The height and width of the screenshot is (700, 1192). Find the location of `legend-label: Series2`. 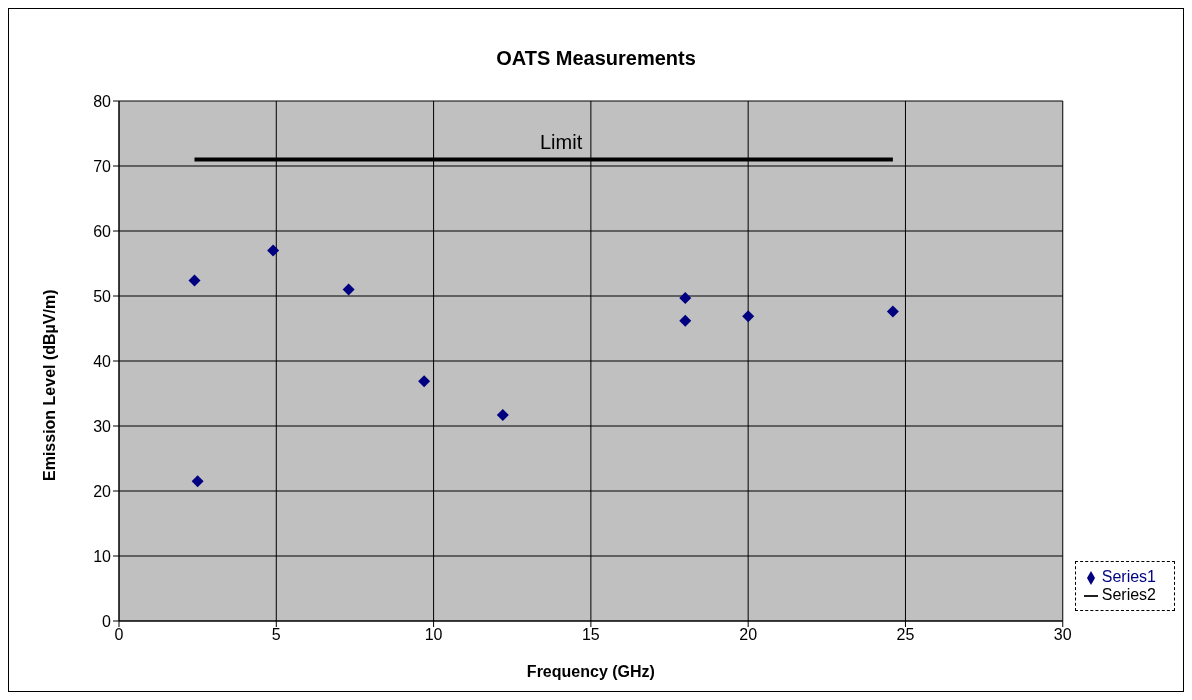

legend-label: Series2 is located at coordinates (1128, 594).